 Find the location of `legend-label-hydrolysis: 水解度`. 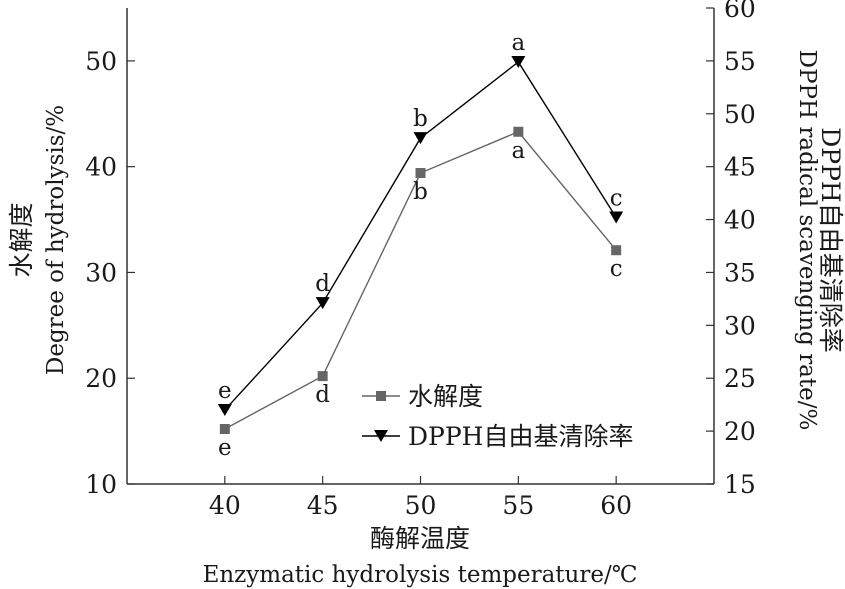

legend-label-hydrolysis: 水解度 is located at coordinates (445, 396).